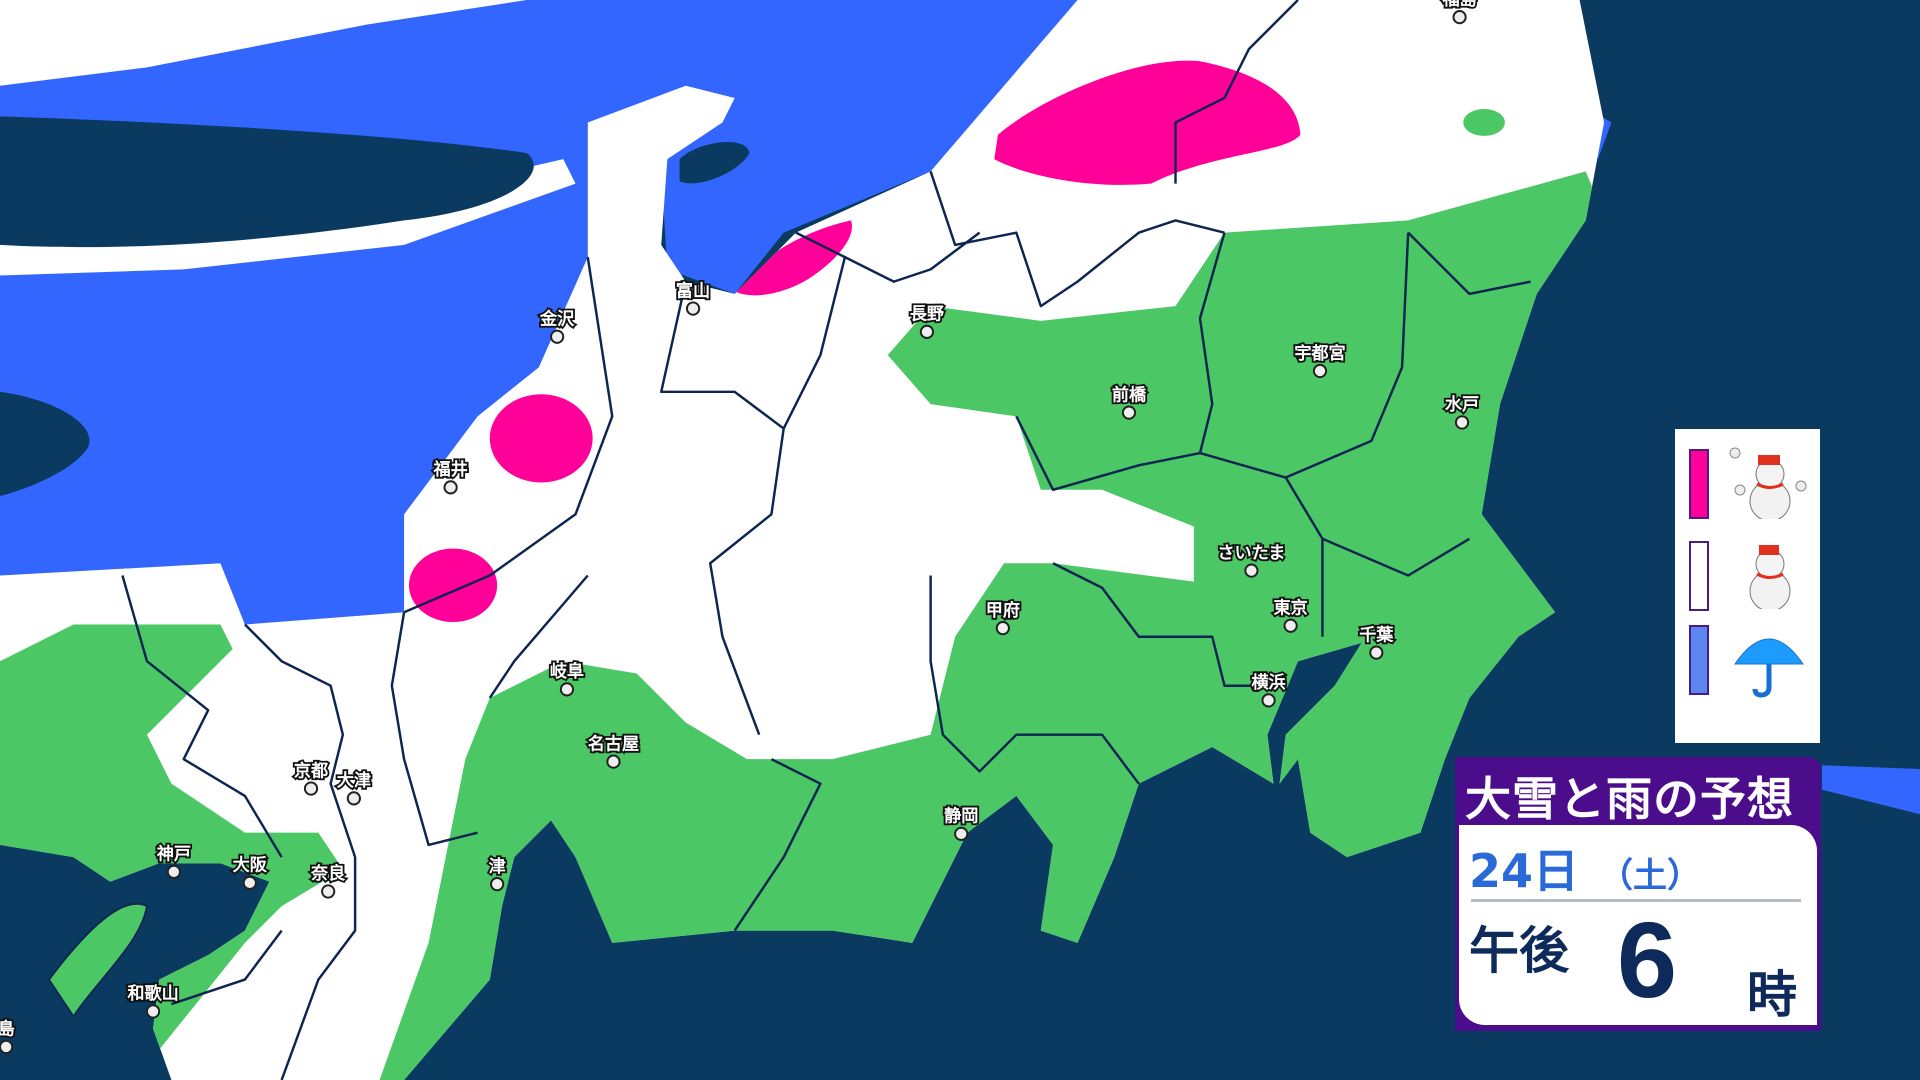 The image size is (1920, 1080). Describe the element at coordinates (152, 993) in the screenshot. I see `city-label: 和歌山` at that location.